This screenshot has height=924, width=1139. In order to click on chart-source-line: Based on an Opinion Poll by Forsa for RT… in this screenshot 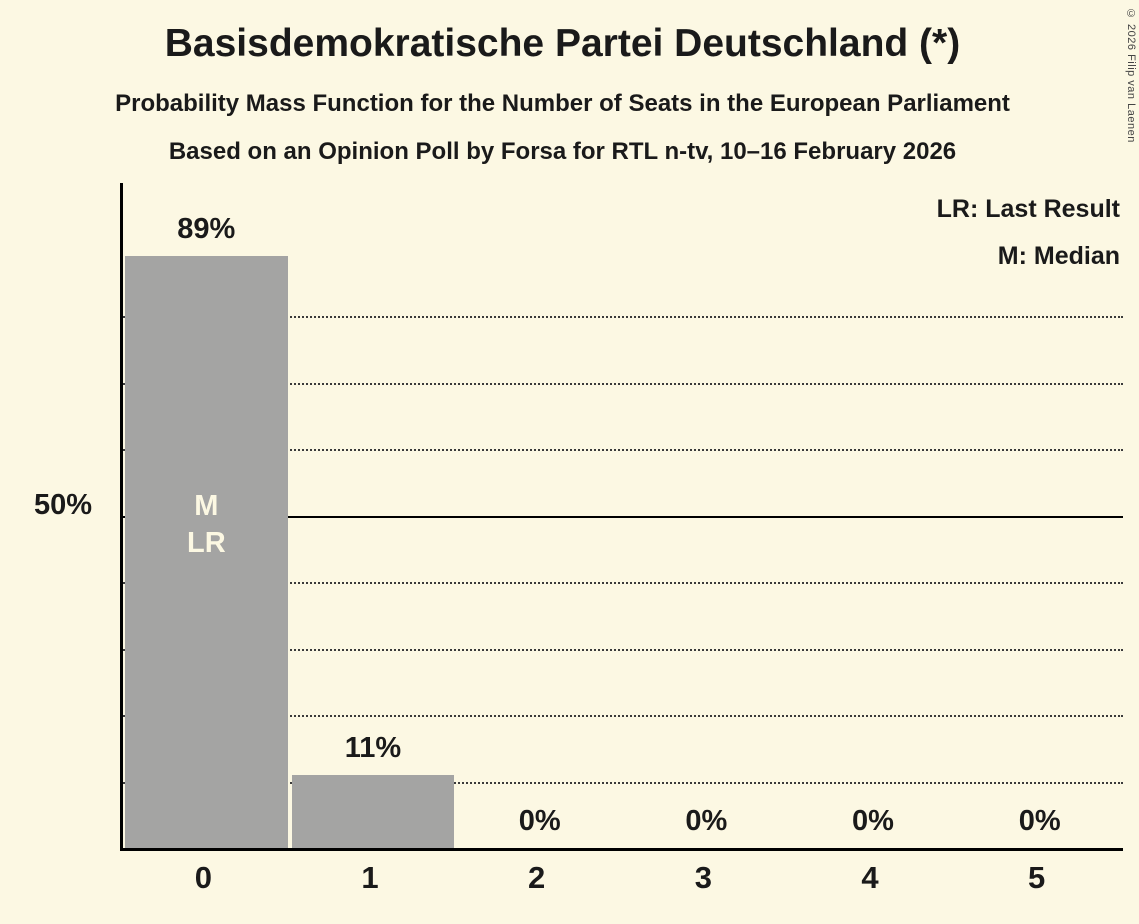, I will do `click(562, 151)`.